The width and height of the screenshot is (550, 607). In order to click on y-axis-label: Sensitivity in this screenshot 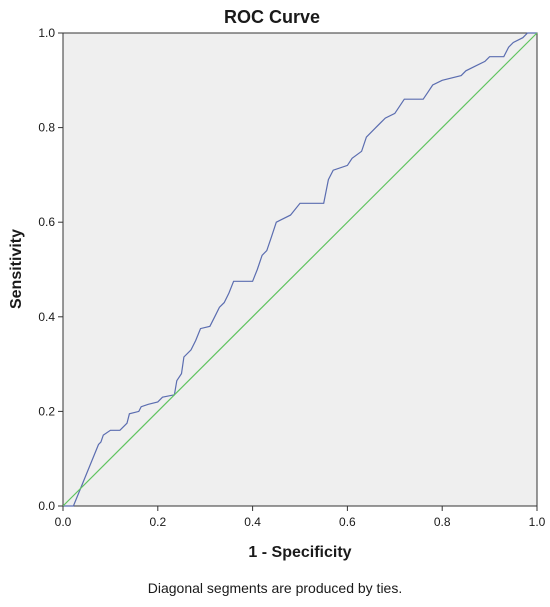, I will do `click(16, 269)`.